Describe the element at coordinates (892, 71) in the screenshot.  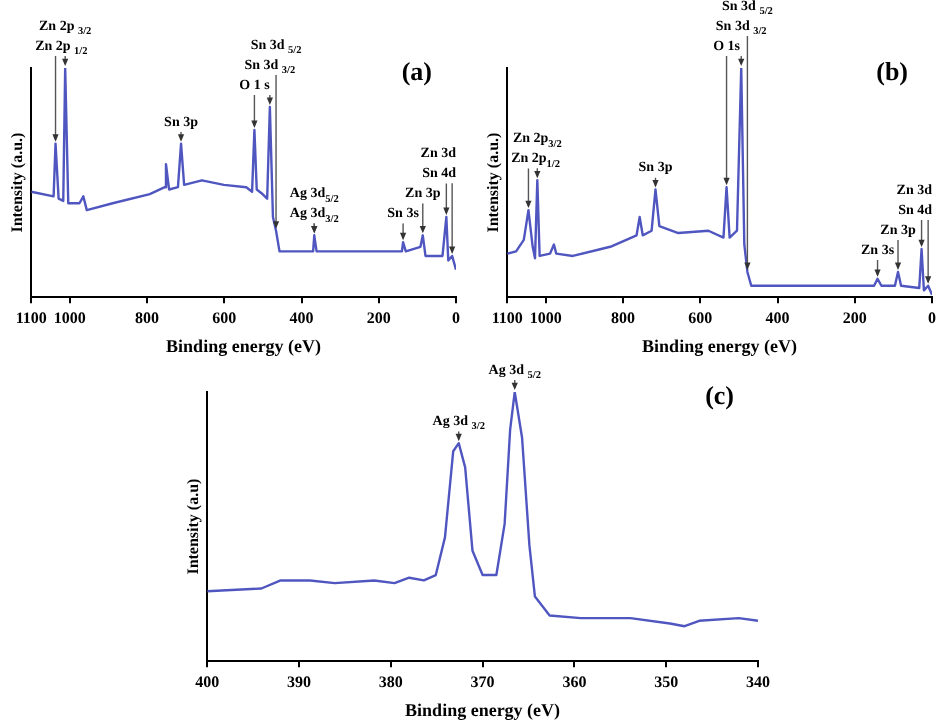
I see `chart-title: (b)` at that location.